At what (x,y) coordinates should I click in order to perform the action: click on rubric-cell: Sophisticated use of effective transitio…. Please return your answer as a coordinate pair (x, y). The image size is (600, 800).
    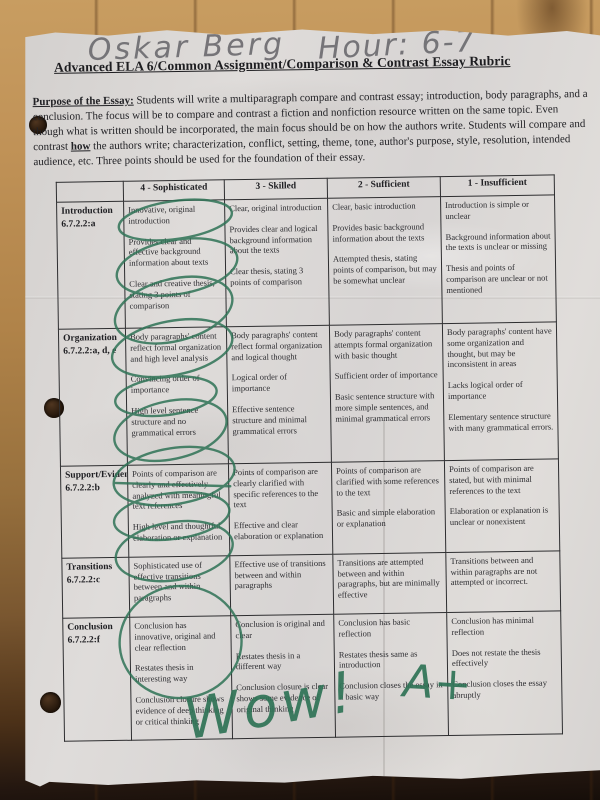
    Looking at the image, I should click on (179, 586).